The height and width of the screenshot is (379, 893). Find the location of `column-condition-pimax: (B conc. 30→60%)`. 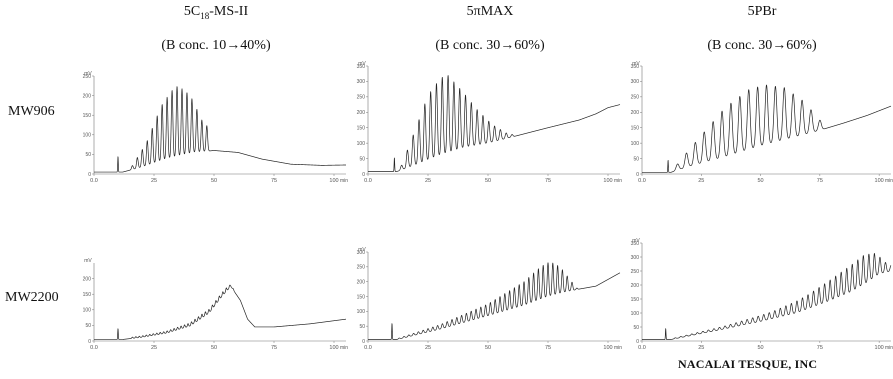

column-condition-pimax: (B conc. 30→60%) is located at coordinates (490, 45).